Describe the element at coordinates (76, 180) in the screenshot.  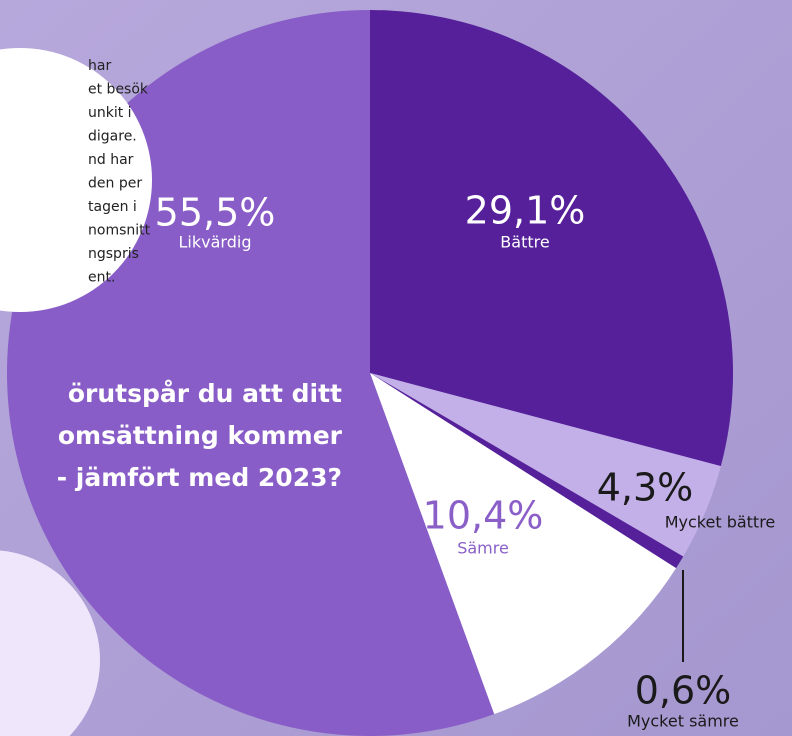
I see `note-bubble` at that location.